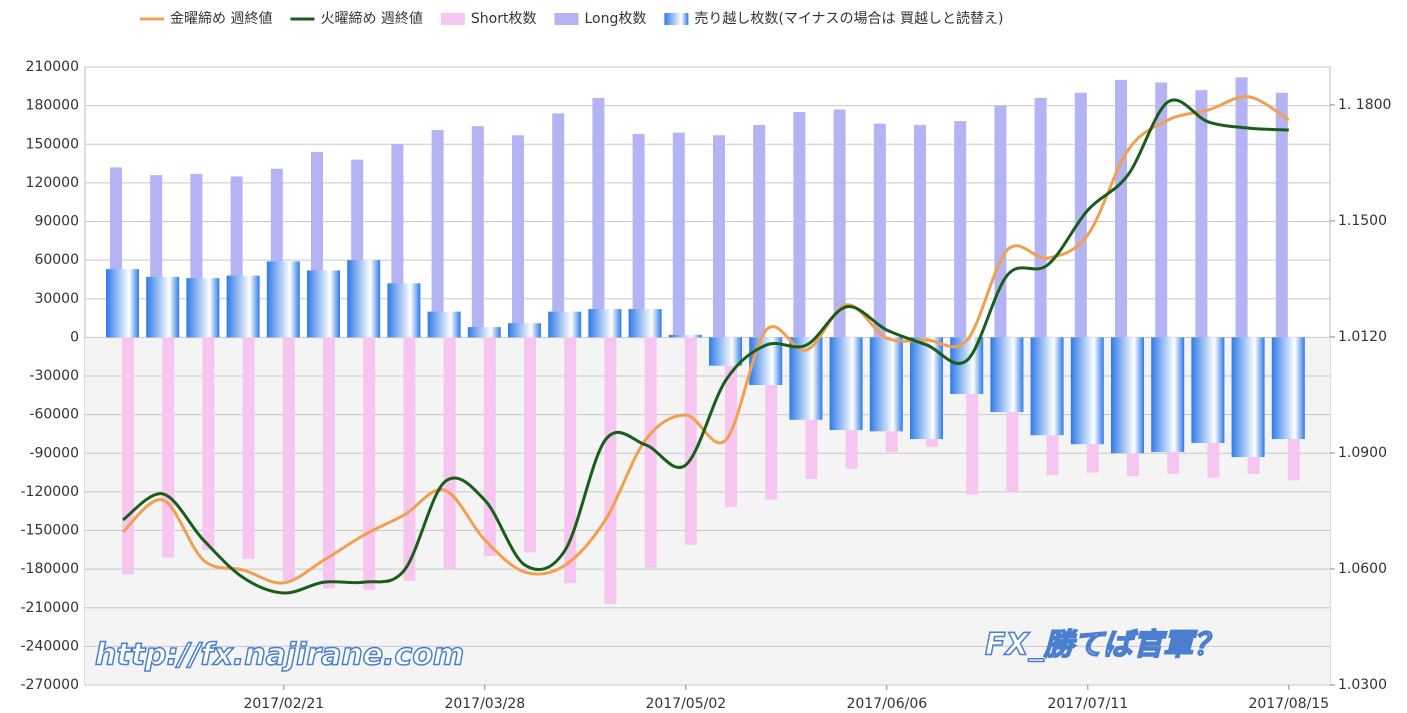  Describe the element at coordinates (283, 704) in the screenshot. I see `x-tick-label: 2017/02/21` at that location.